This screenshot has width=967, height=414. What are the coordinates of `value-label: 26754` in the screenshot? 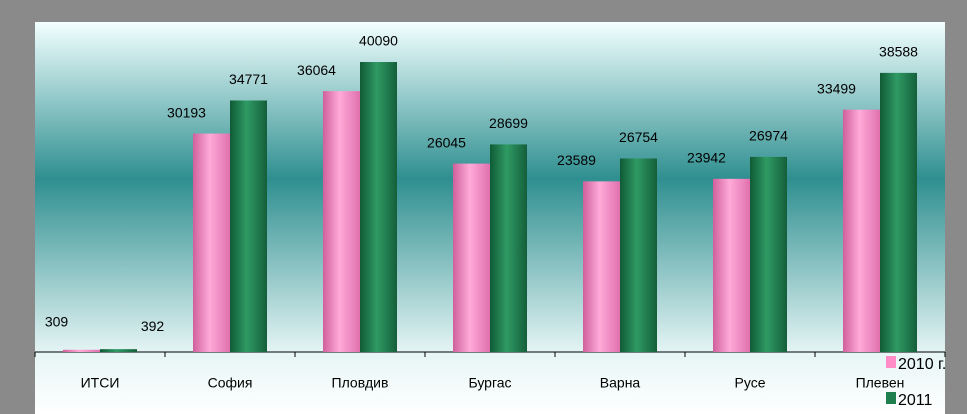 It's located at (638, 137).